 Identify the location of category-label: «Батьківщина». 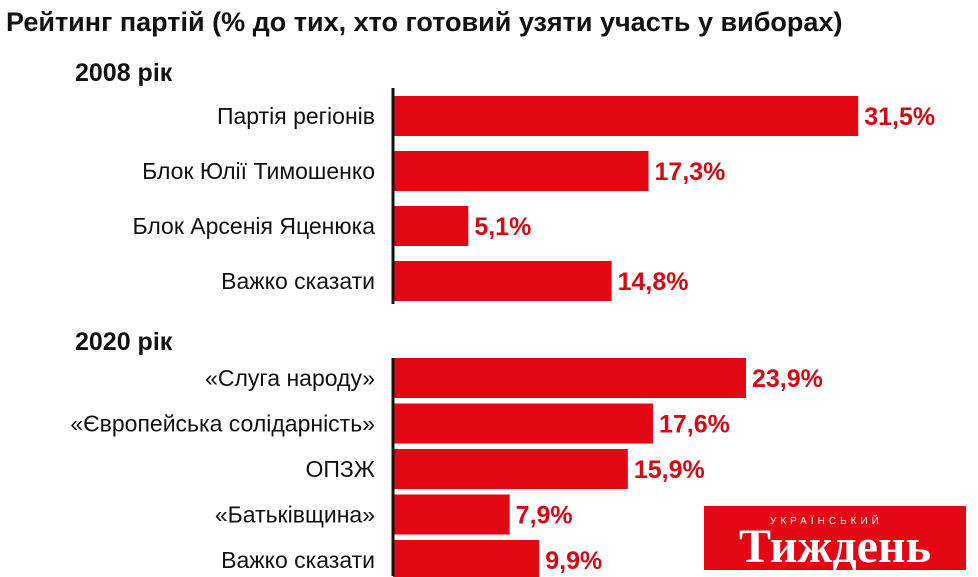
(295, 515).